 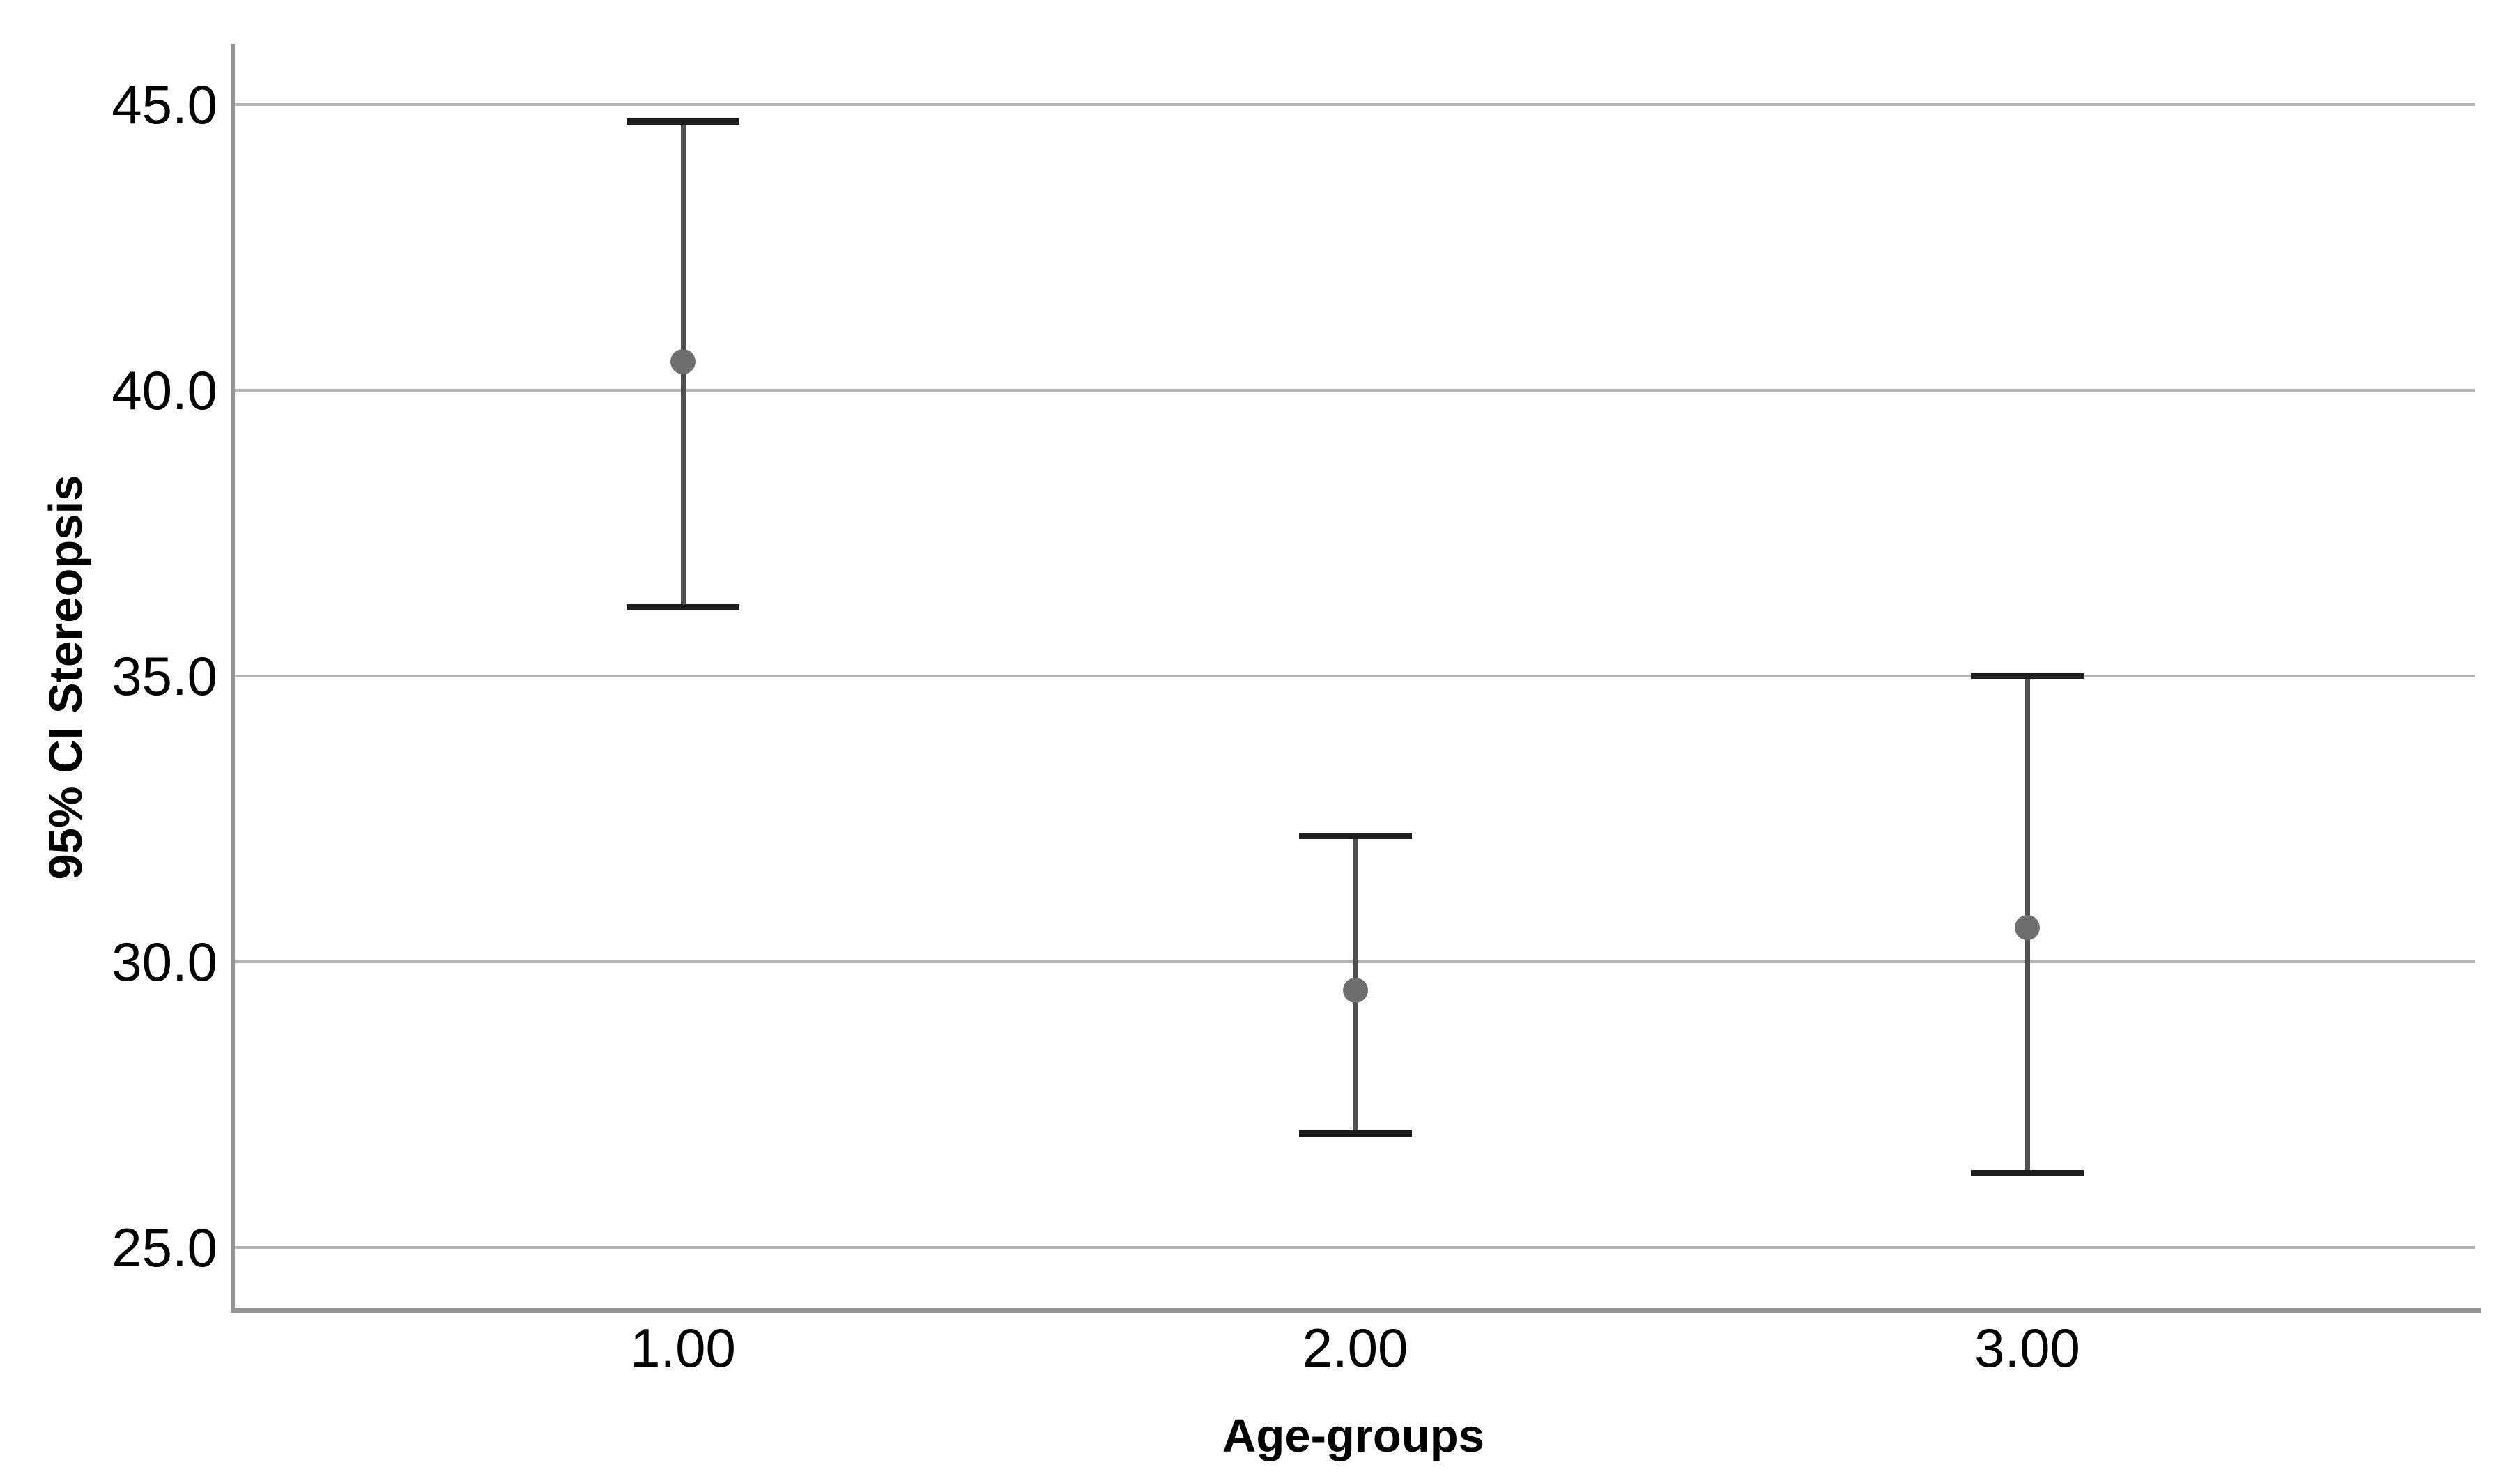 I want to click on x-axis-line, so click(x=1356, y=1311).